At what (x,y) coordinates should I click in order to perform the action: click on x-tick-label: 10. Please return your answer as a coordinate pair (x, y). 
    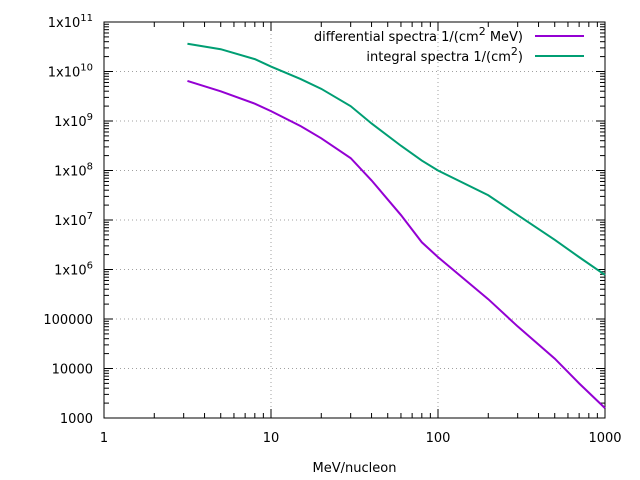
    Looking at the image, I should click on (271, 438).